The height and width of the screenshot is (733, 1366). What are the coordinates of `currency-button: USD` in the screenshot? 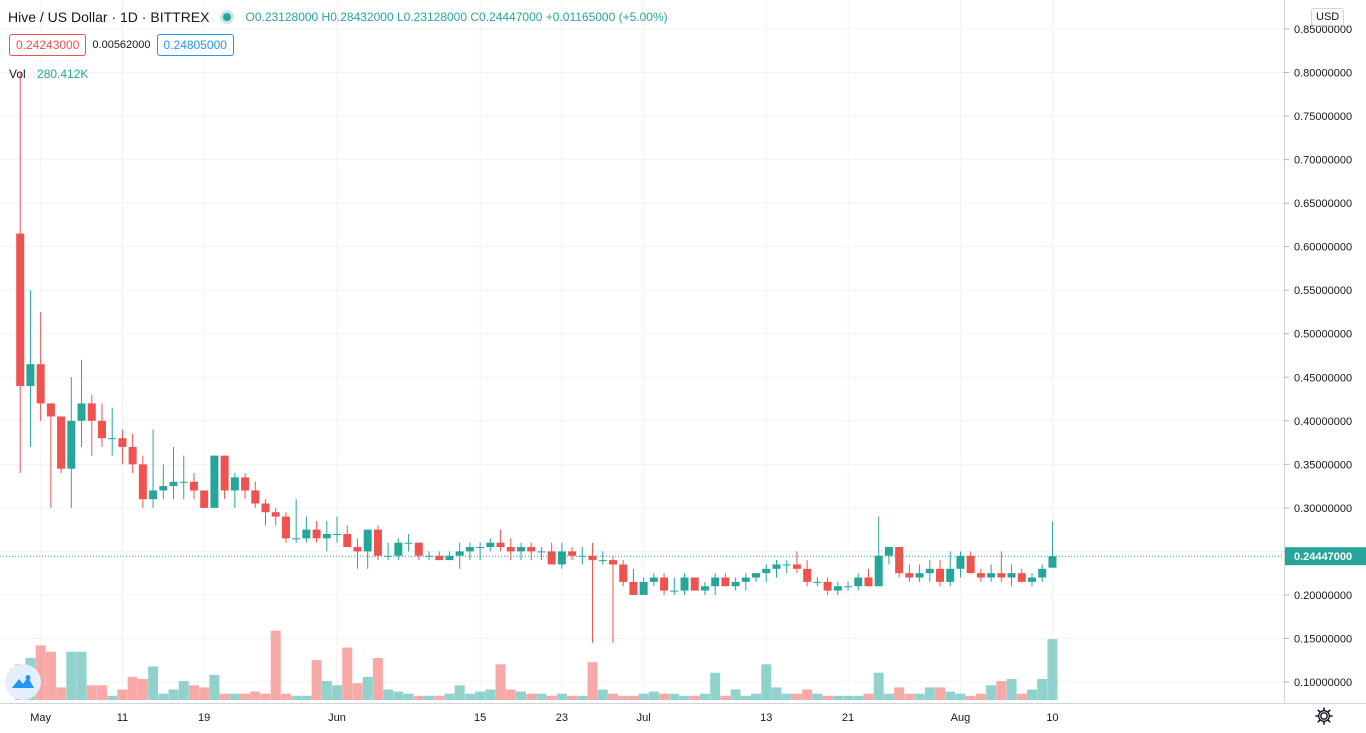 It's located at (1328, 17).